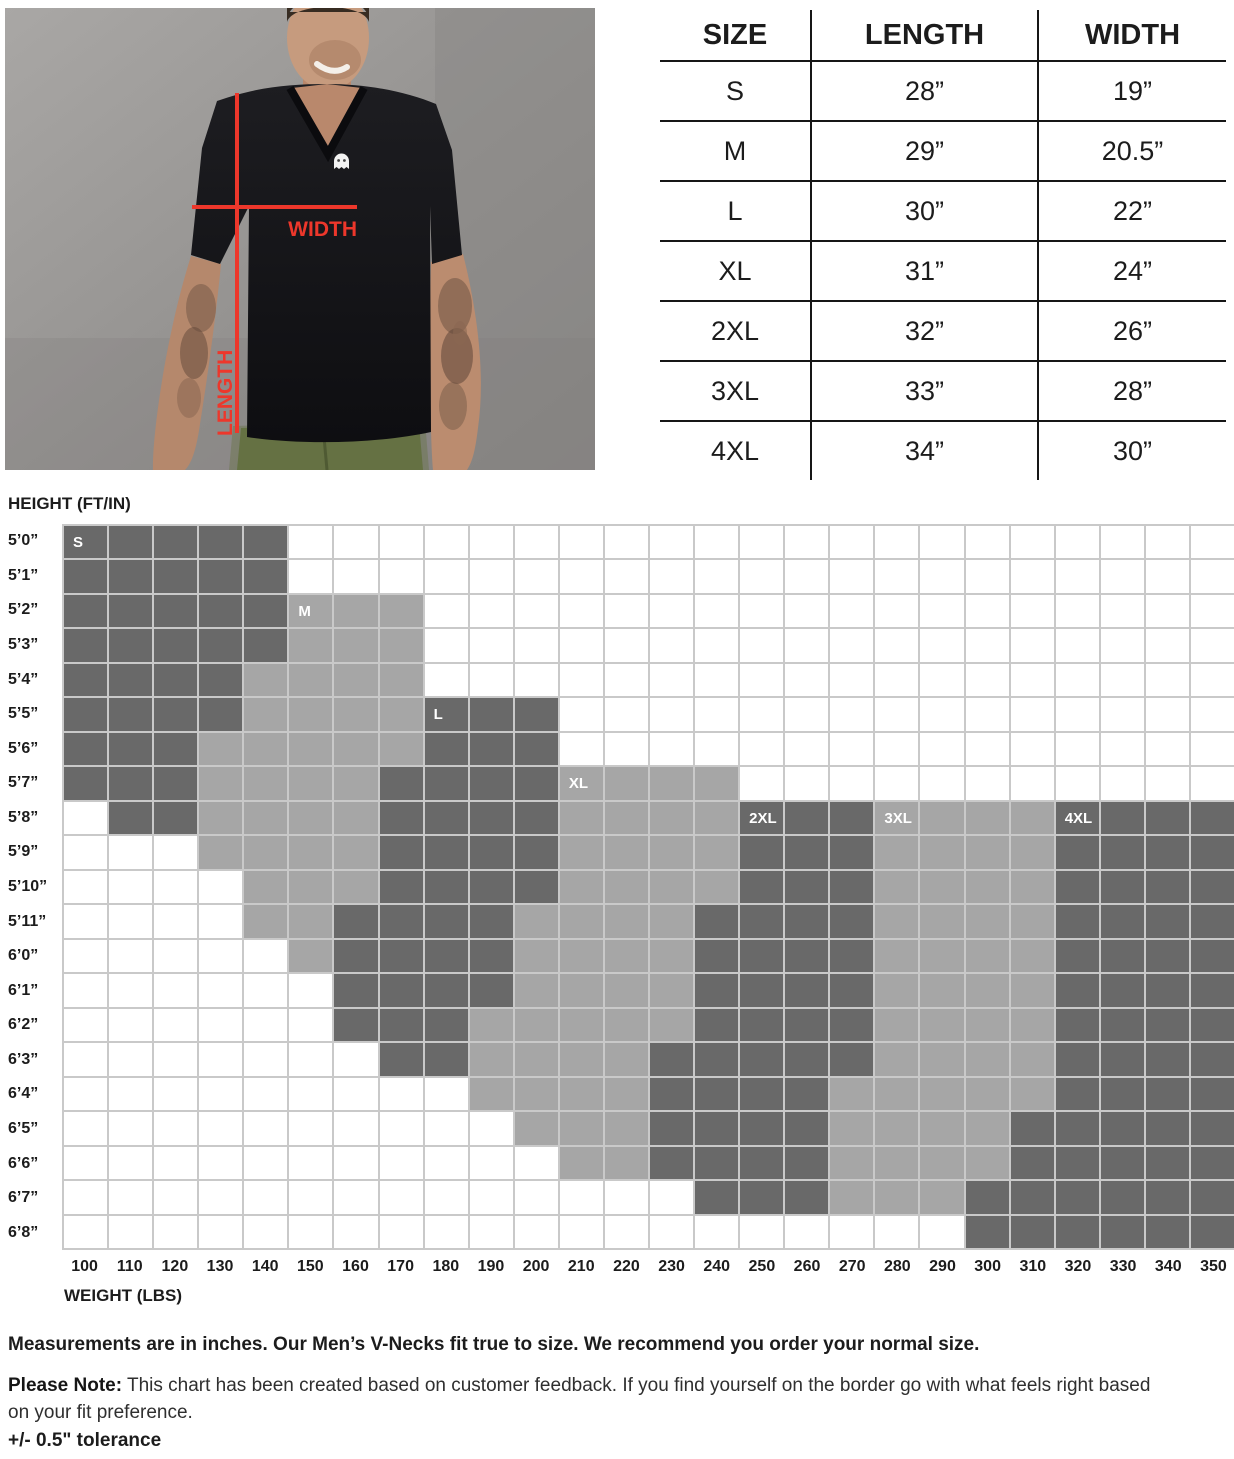 Image resolution: width=1234 pixels, height=1459 pixels. I want to click on weight-label: 240, so click(717, 1266).